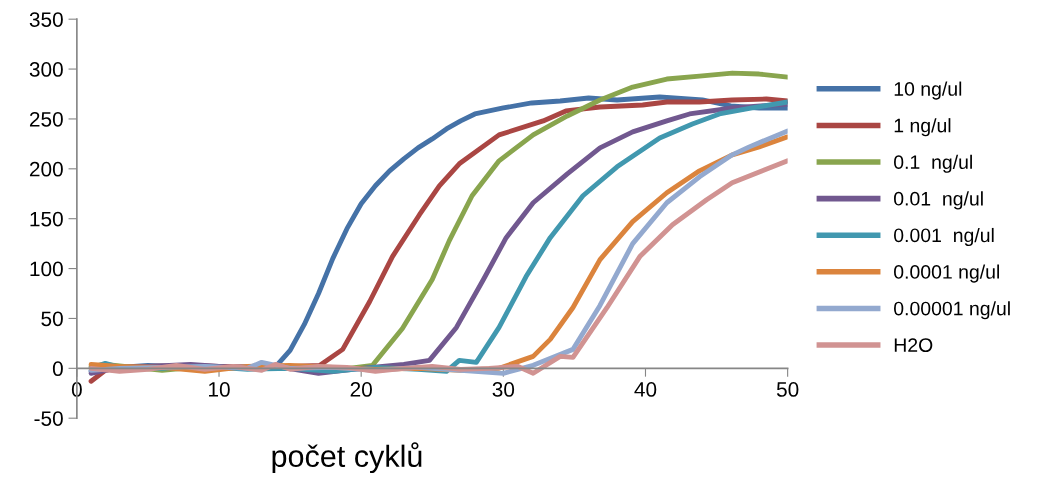 The width and height of the screenshot is (1053, 492). What do you see at coordinates (219, 389) in the screenshot?
I see `x-tick-label: 10` at bounding box center [219, 389].